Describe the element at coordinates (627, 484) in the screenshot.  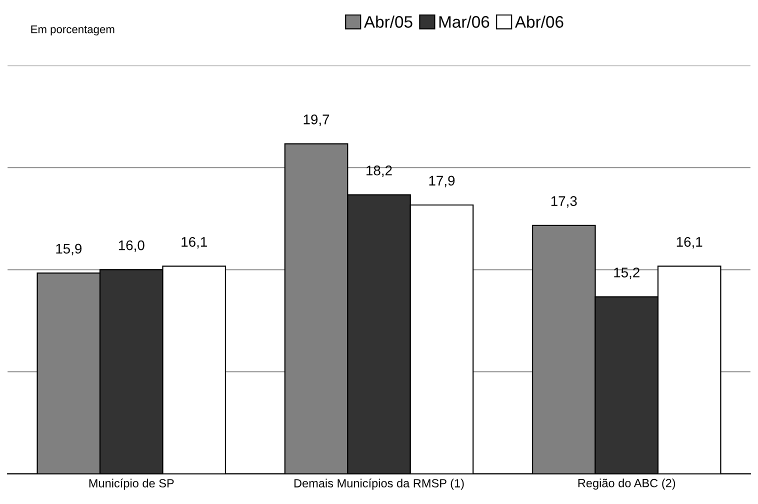
I see `x-tick-label: Região do ABC (2)` at that location.